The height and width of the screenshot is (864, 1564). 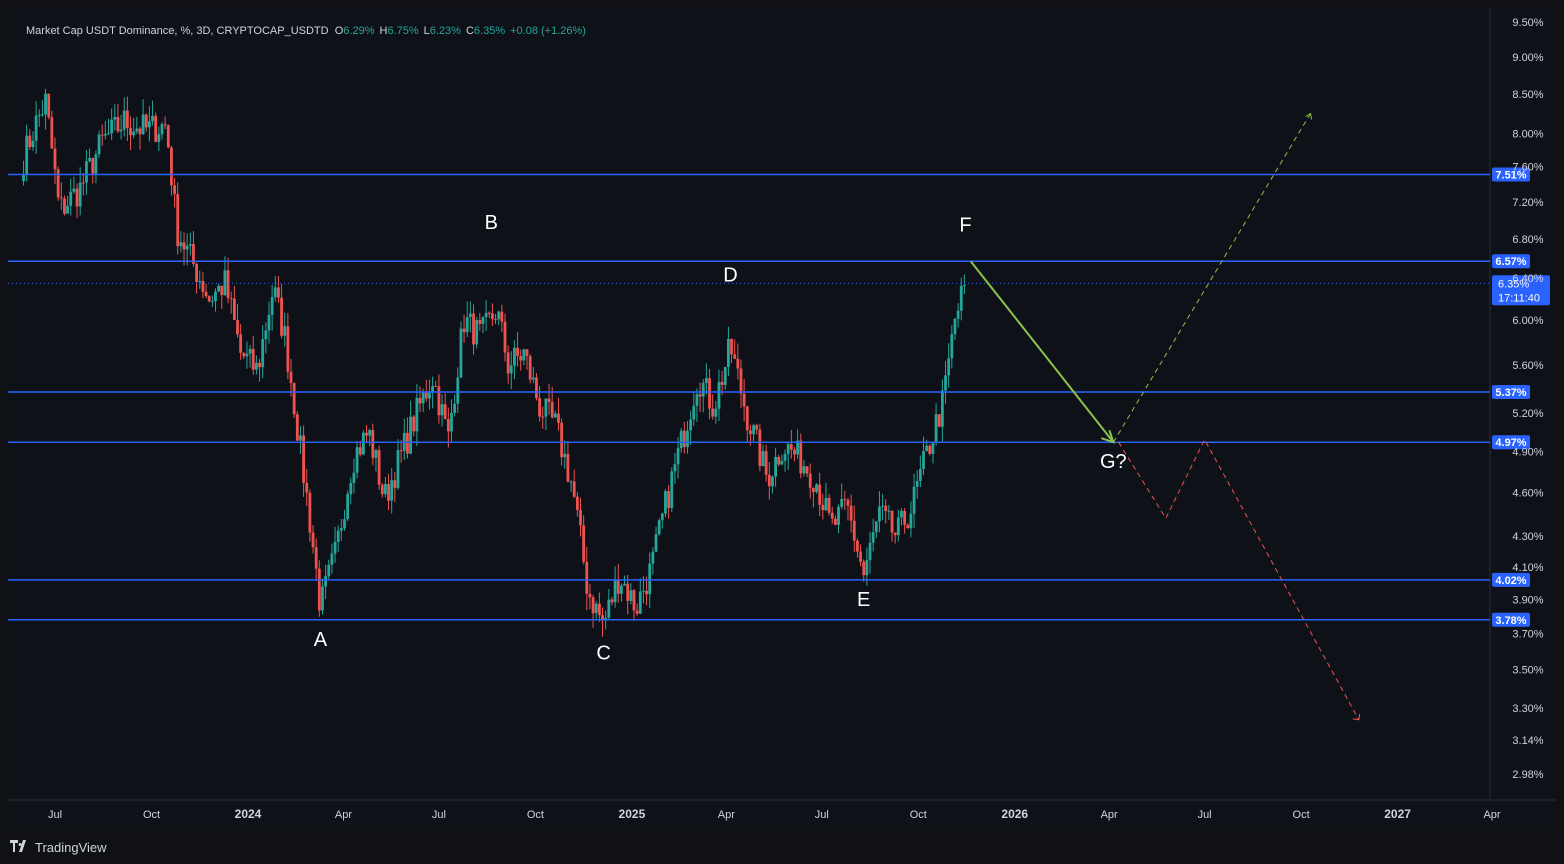 I want to click on open-value: 6.29%, so click(x=359, y=31).